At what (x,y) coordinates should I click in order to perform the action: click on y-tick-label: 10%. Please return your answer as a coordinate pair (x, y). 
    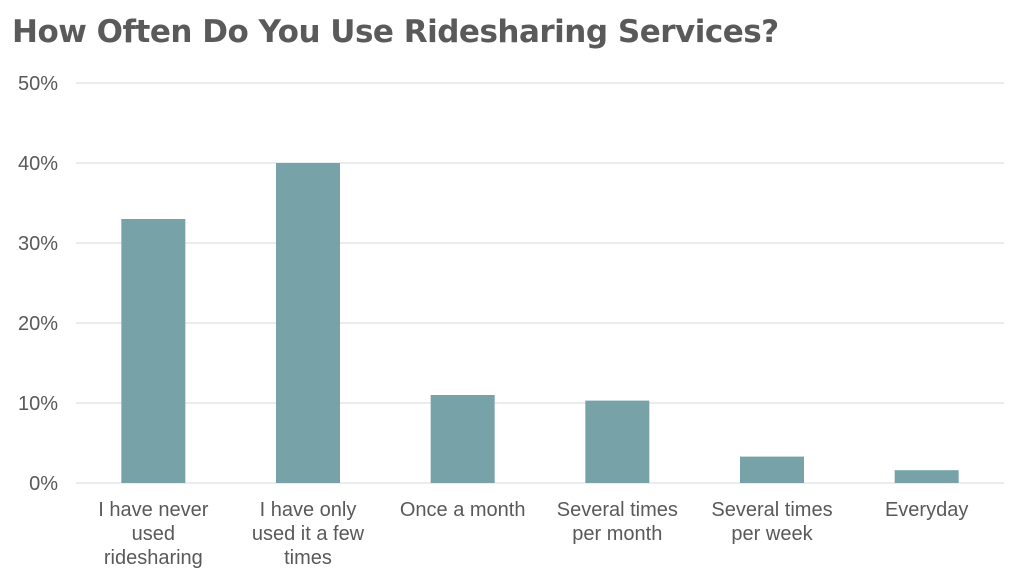
    Looking at the image, I should click on (38, 404).